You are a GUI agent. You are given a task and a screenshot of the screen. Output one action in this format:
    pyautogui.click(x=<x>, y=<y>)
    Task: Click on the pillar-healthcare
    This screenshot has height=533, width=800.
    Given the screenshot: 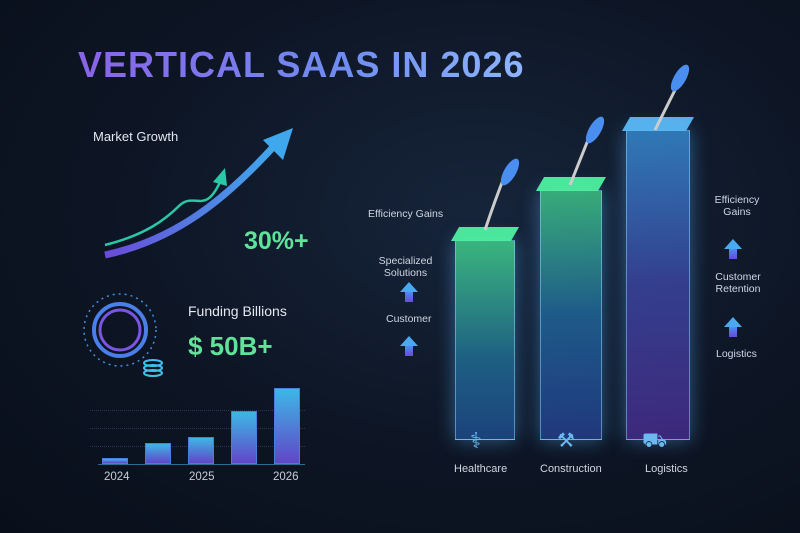 What is the action you would take?
    pyautogui.click(x=485, y=333)
    